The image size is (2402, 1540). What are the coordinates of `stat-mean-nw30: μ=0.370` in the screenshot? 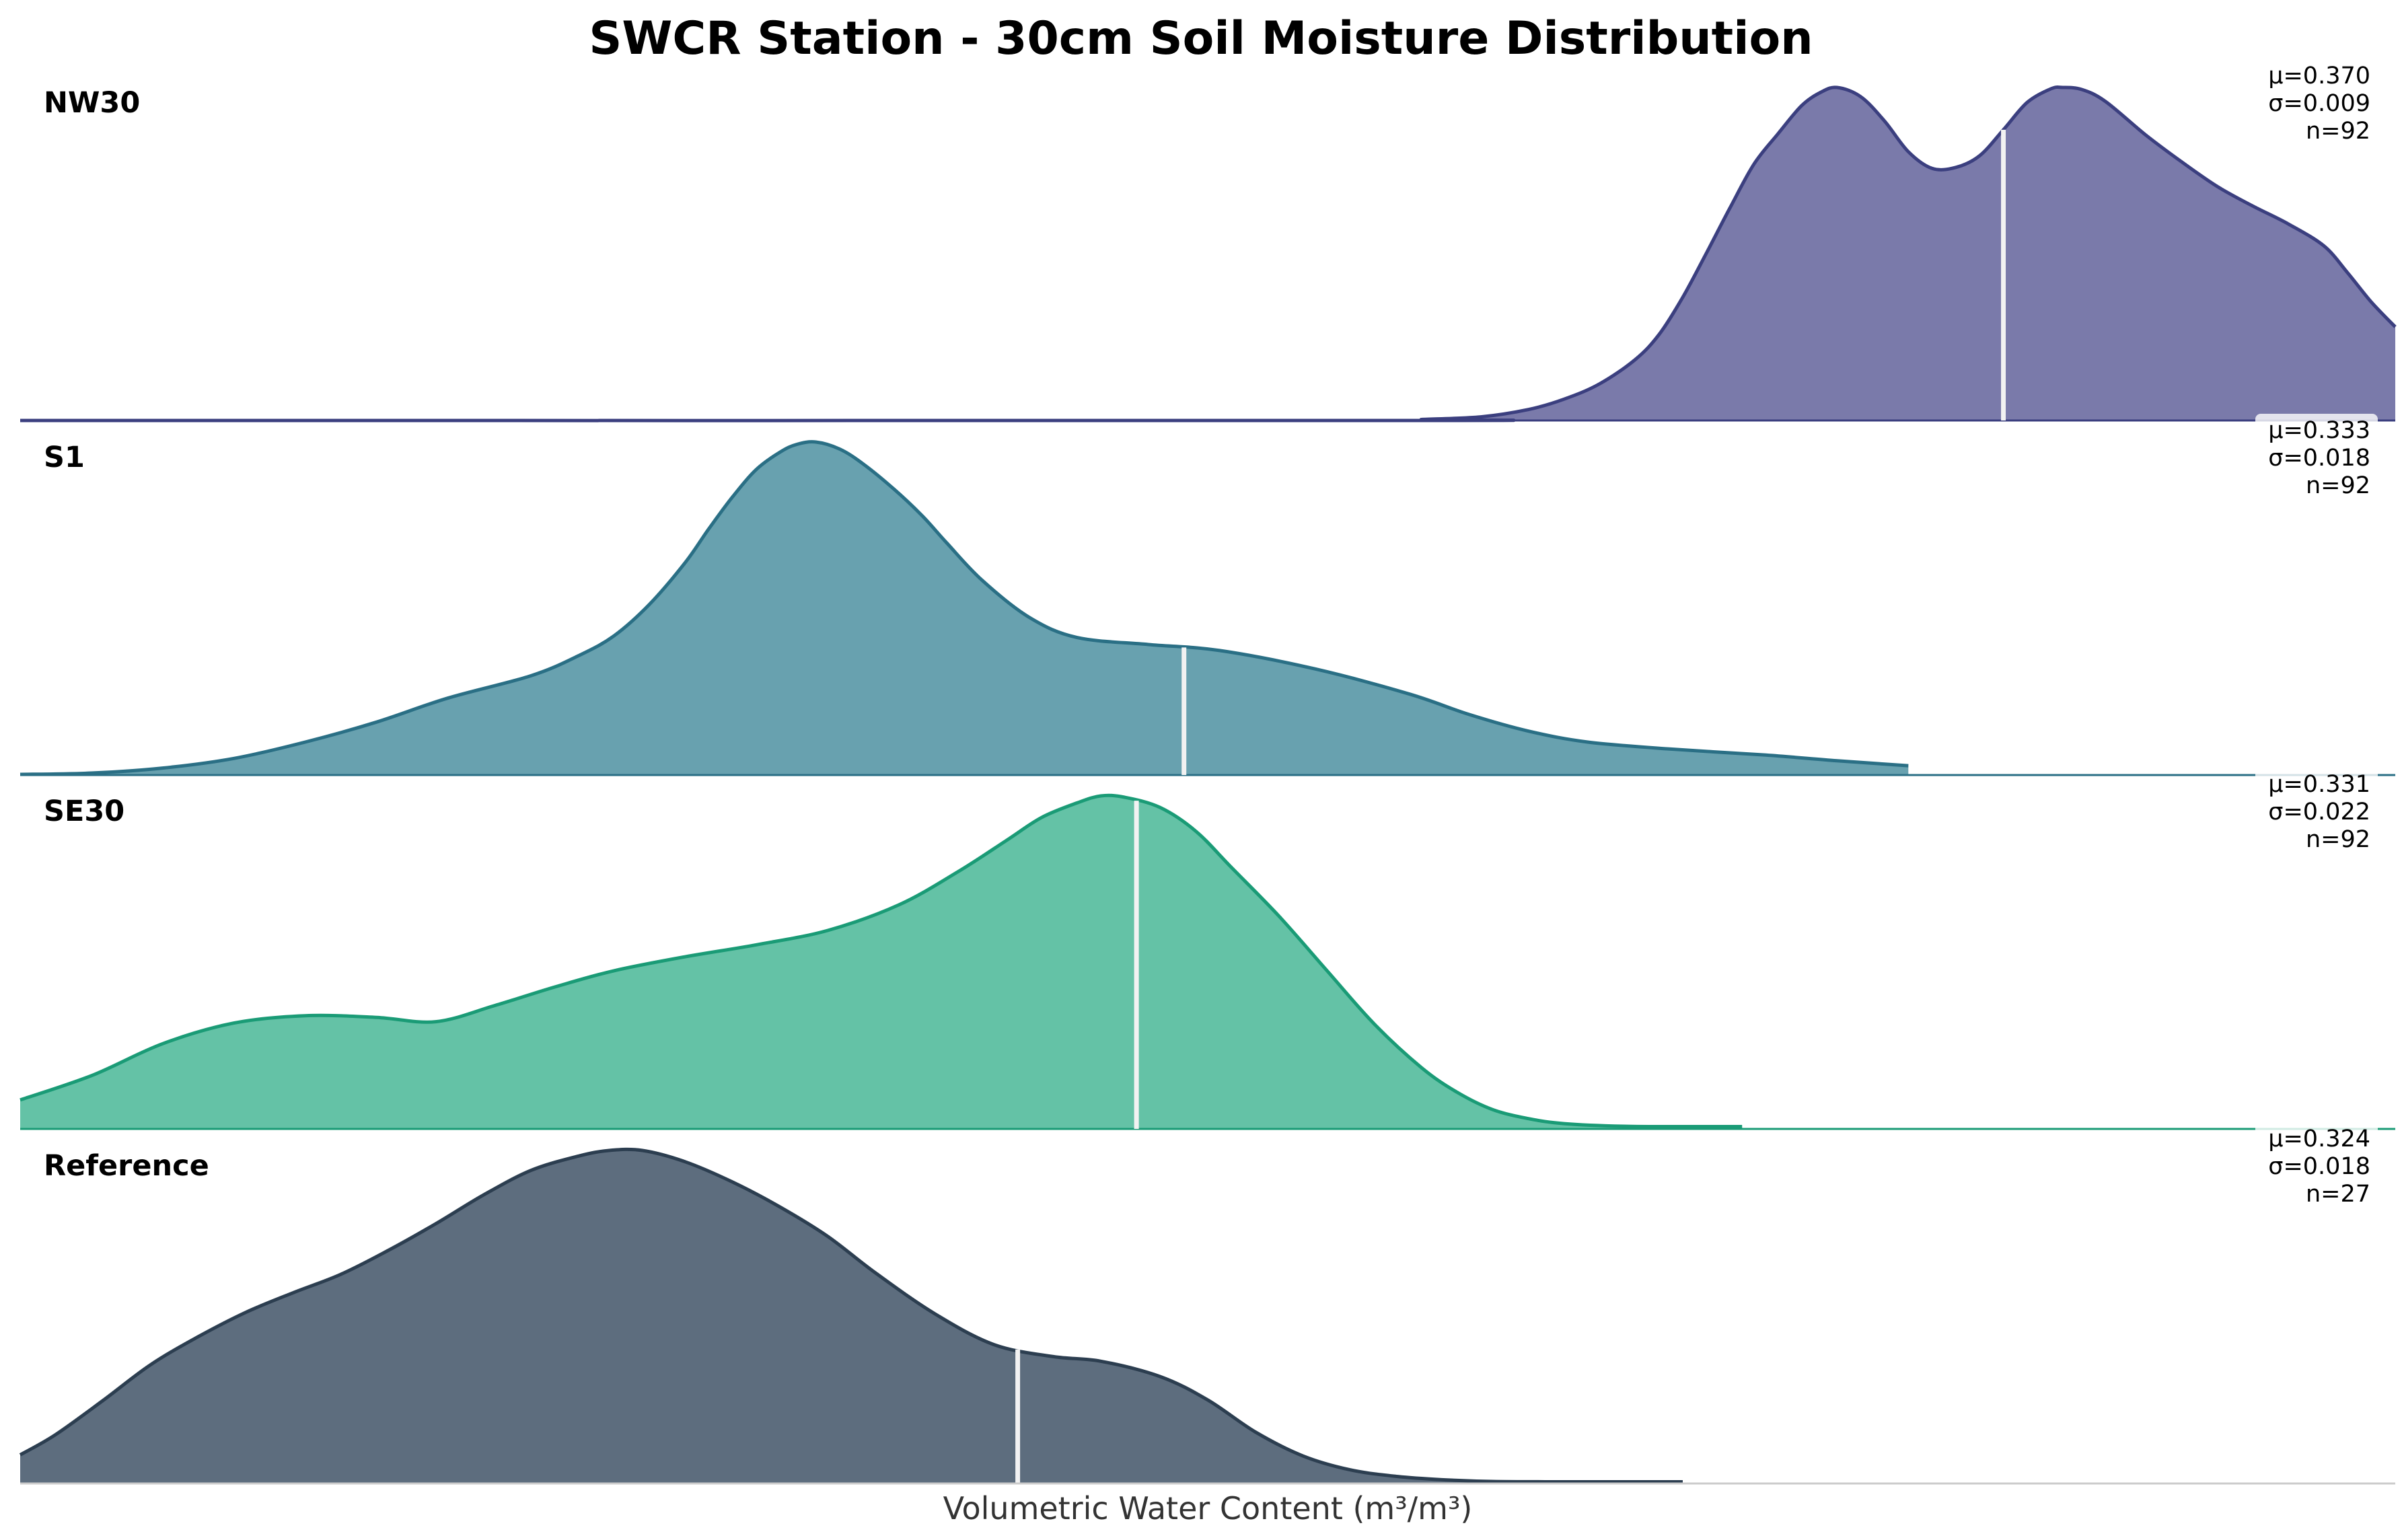 It's located at (2319, 76).